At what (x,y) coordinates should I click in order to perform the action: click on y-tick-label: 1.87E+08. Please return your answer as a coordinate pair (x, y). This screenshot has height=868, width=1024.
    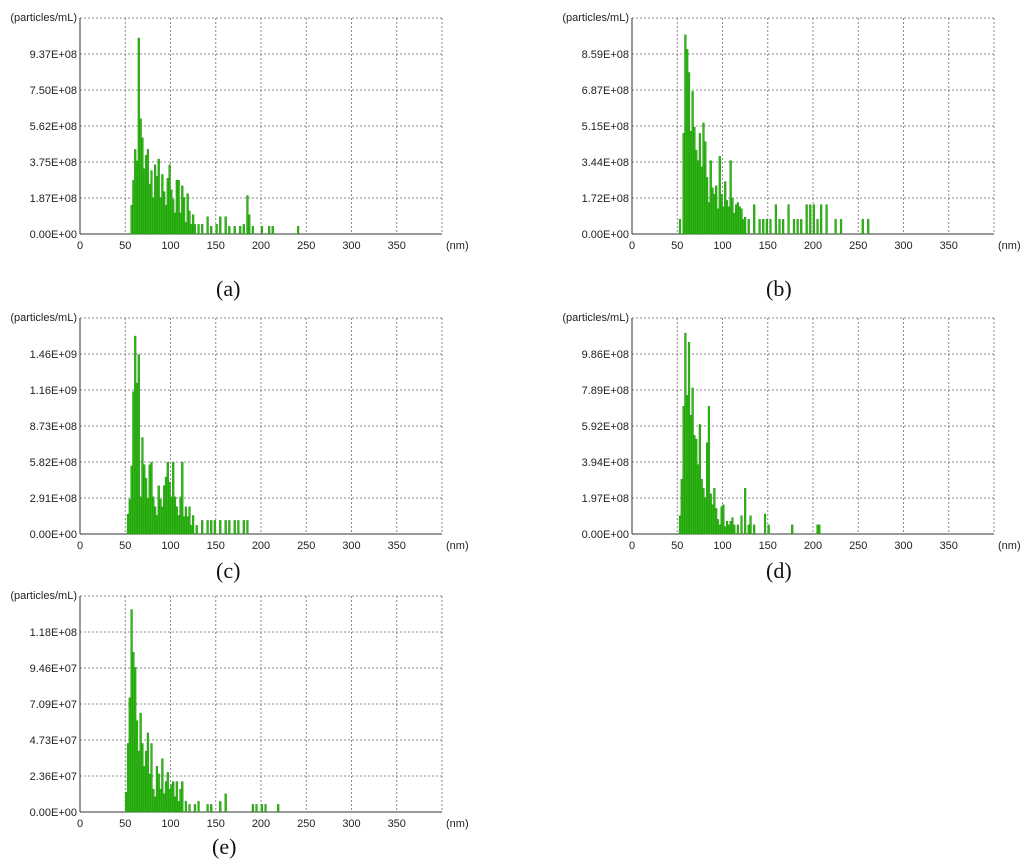
    Looking at the image, I should click on (53, 199).